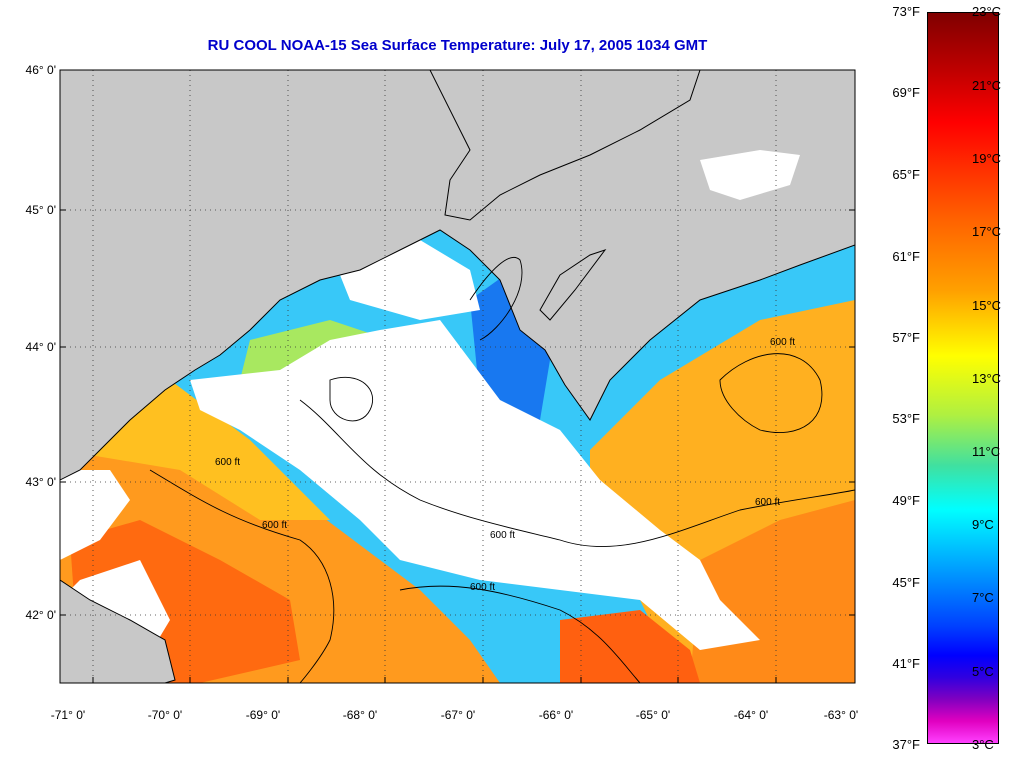 The width and height of the screenshot is (1016, 761). Describe the element at coordinates (983, 597) in the screenshot. I see `colorbar-c-label: 7°C` at that location.